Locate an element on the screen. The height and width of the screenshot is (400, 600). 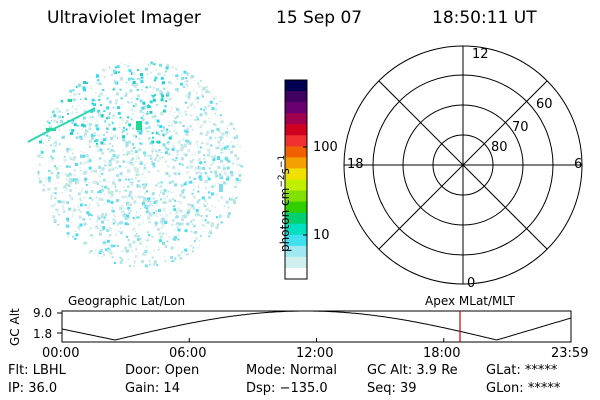
status-key: Gain: is located at coordinates (142, 388).